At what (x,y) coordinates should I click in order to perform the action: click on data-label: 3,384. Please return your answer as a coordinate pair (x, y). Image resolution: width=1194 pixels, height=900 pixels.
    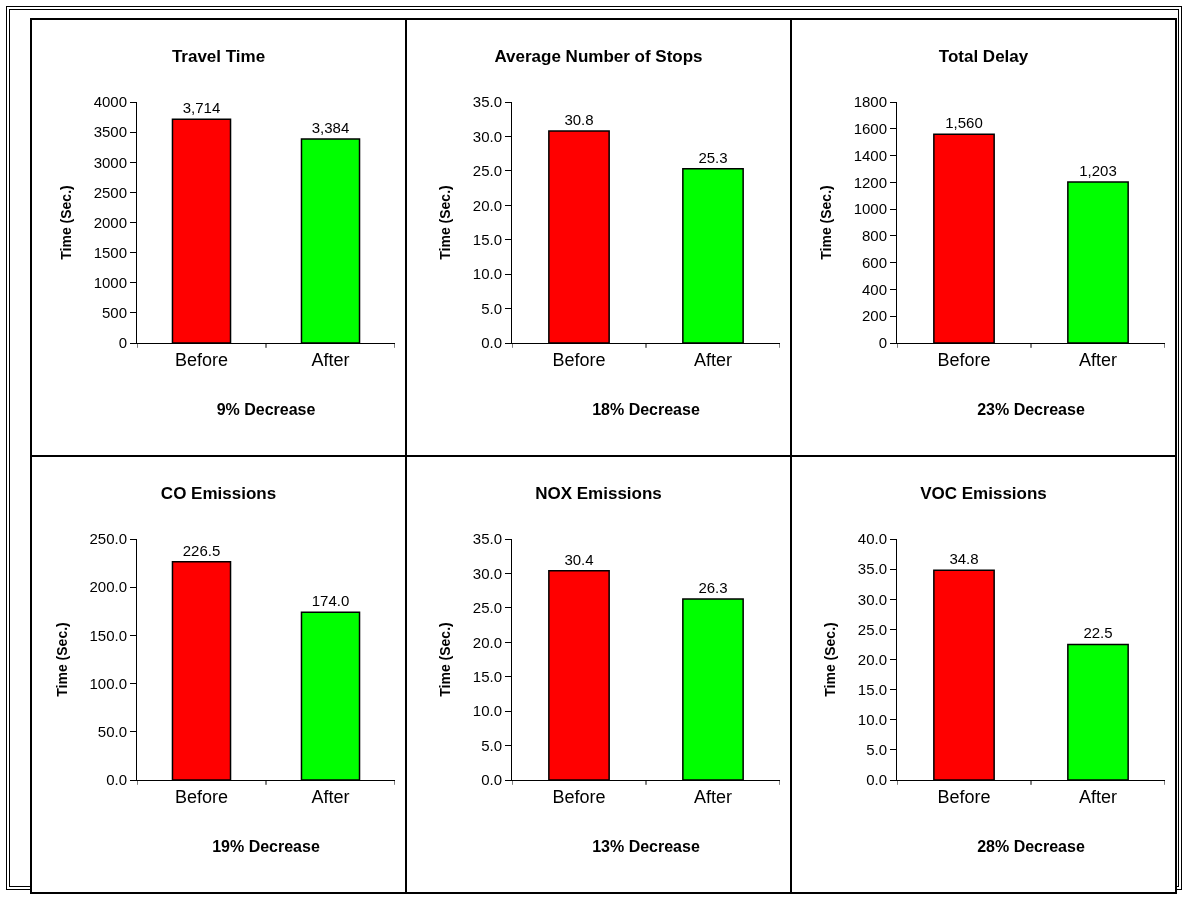
    Looking at the image, I should click on (330, 128).